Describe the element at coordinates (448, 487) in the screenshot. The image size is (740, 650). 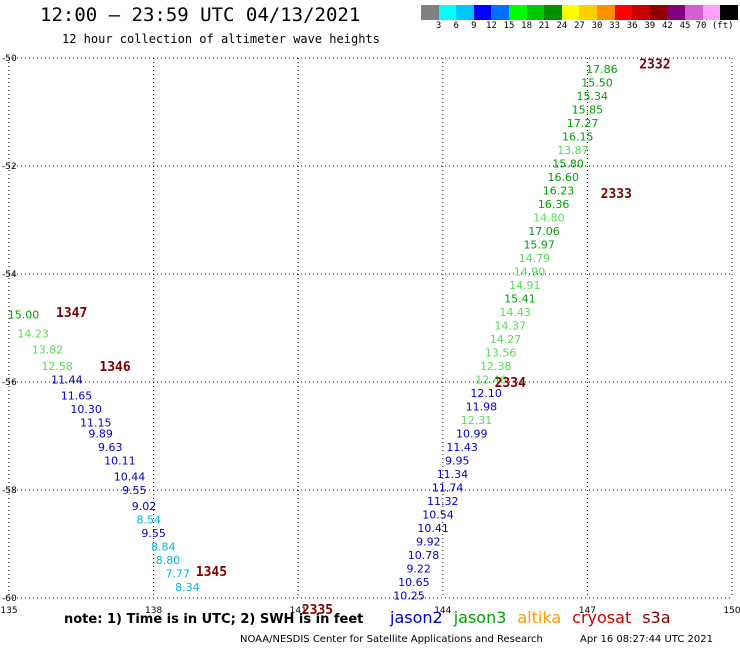
I see `data-point-label: 11.74` at that location.